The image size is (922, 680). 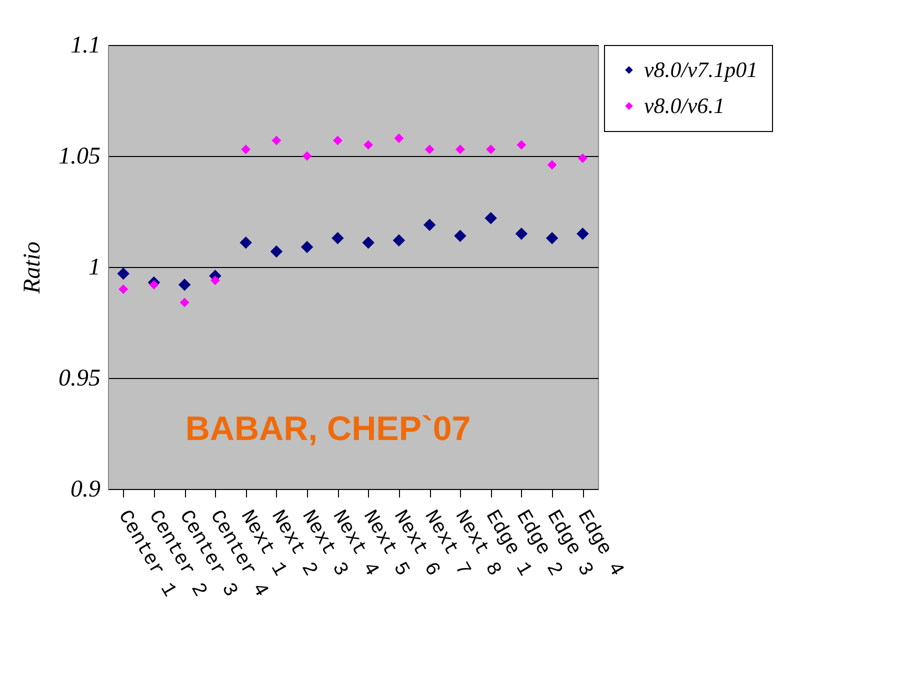 What do you see at coordinates (85, 489) in the screenshot?
I see `y-tick-label: 0.9` at bounding box center [85, 489].